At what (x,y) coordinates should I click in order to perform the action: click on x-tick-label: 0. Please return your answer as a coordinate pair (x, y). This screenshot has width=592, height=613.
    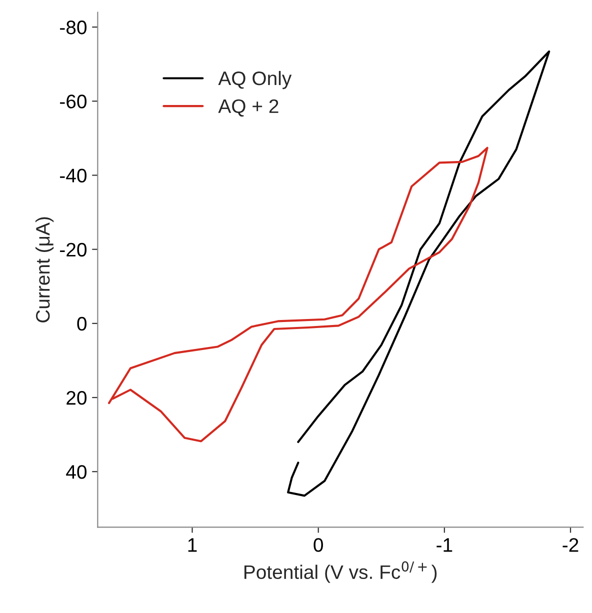
    Looking at the image, I should click on (318, 545).